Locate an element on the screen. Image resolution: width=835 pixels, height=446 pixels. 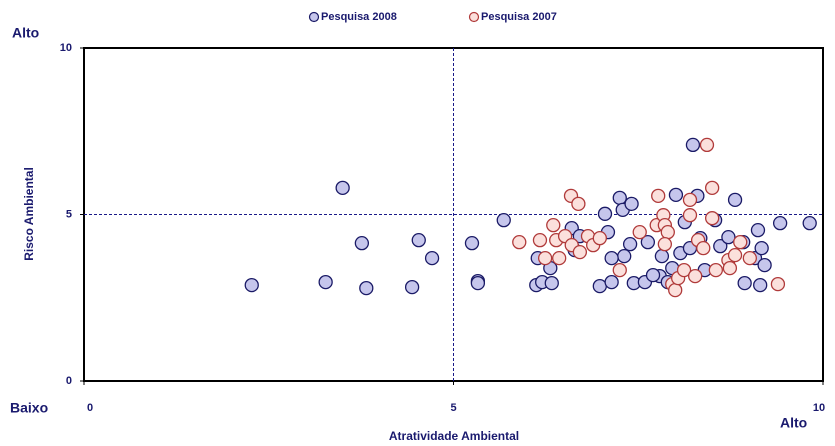
legend-label: Pesquisa 2007 is located at coordinates (519, 17).